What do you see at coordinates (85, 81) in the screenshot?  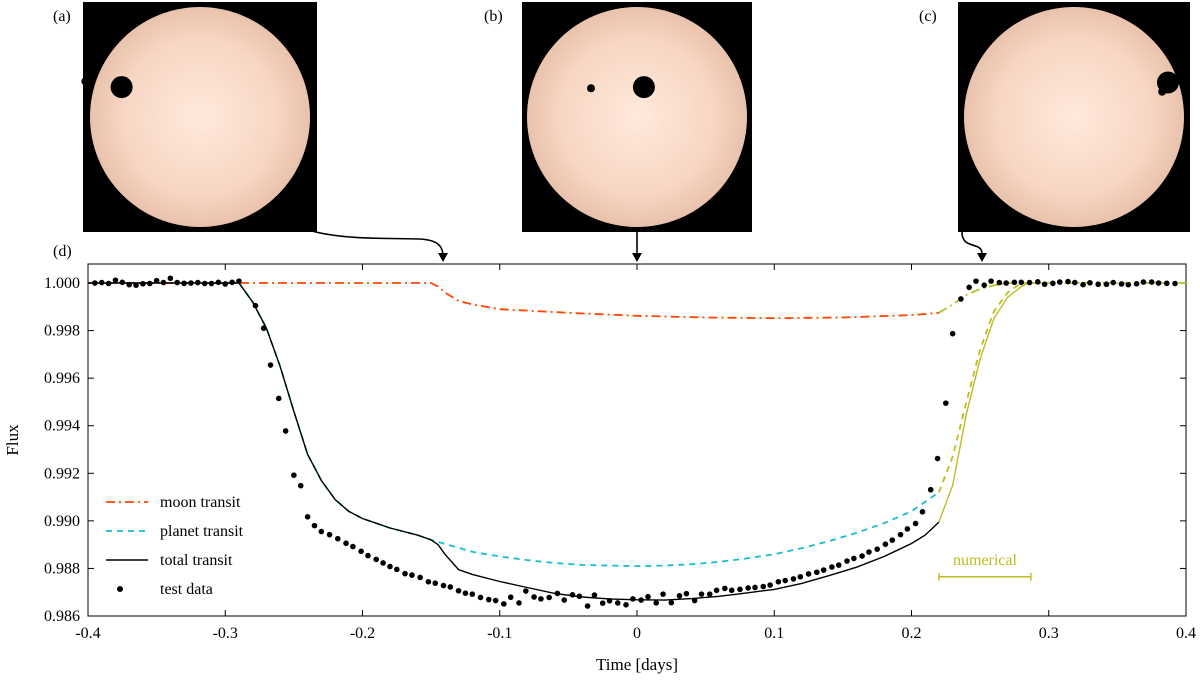 I see `panel-a-moon` at bounding box center [85, 81].